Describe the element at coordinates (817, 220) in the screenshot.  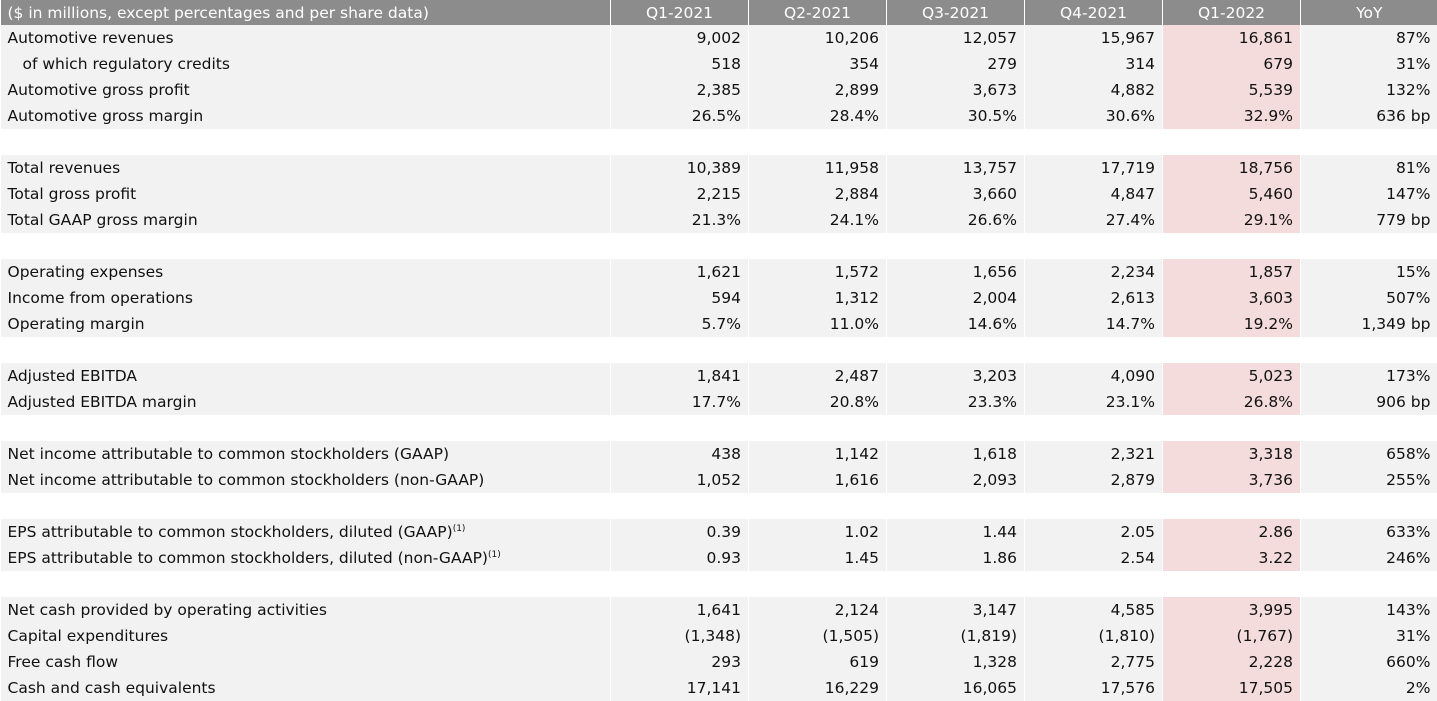
I see `value-cell: 24.1%` at that location.